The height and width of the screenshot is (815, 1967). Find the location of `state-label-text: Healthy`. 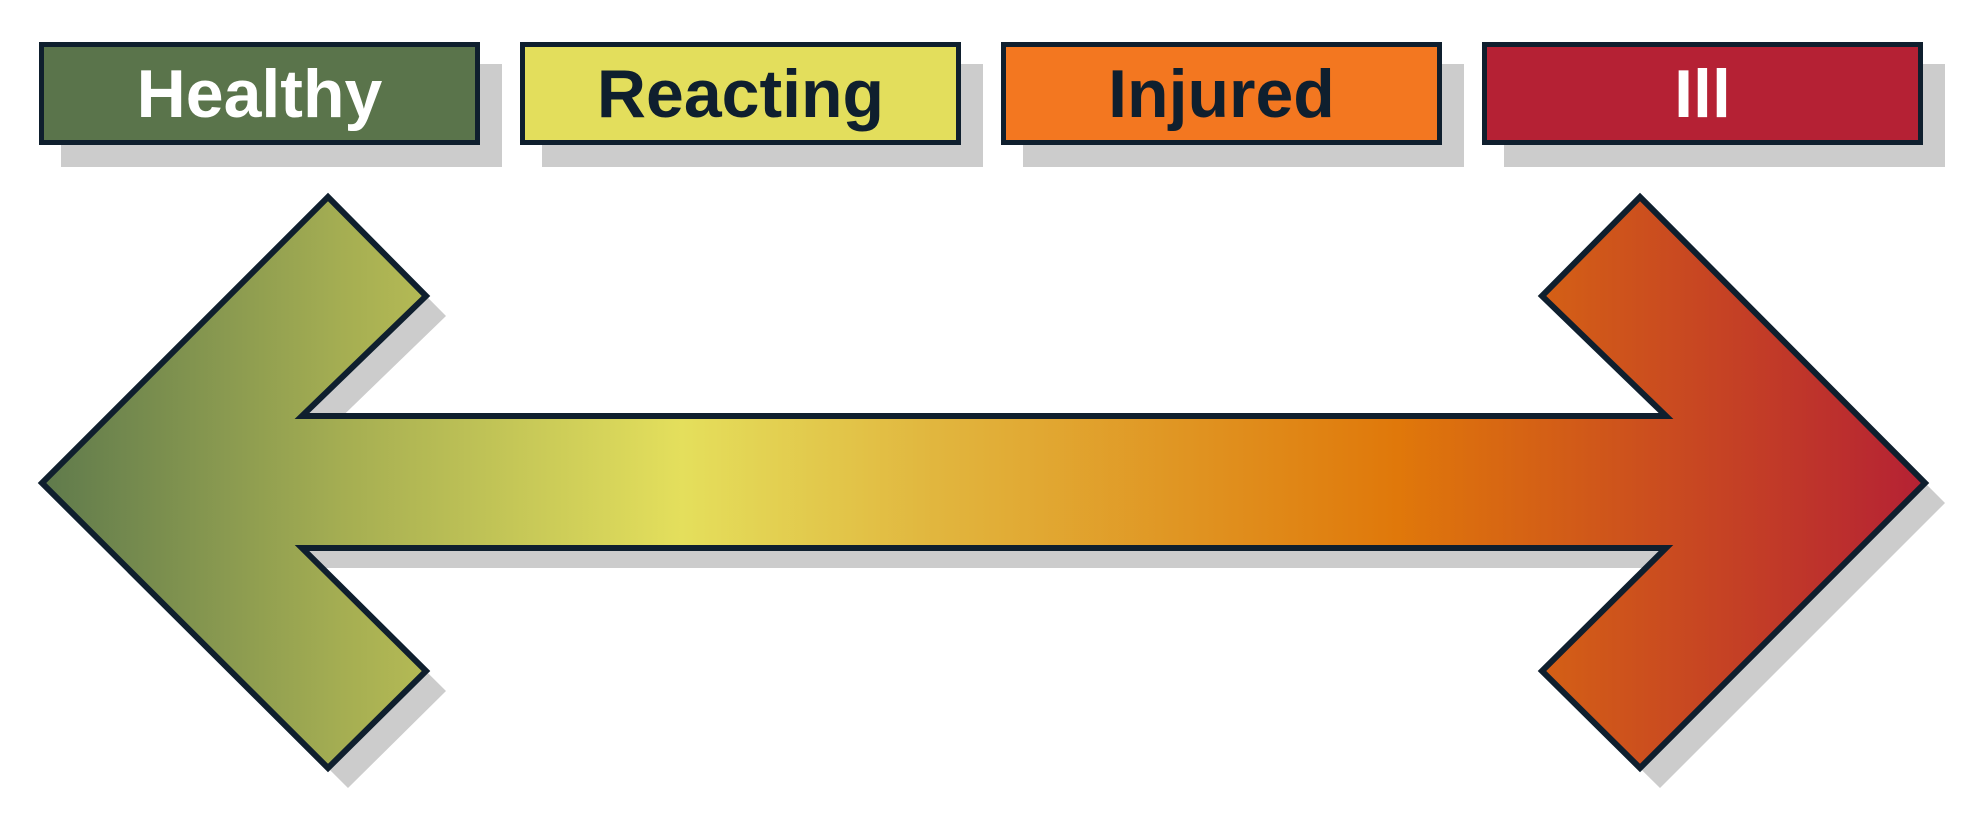

state-label-text: Healthy is located at coordinates (259, 93).